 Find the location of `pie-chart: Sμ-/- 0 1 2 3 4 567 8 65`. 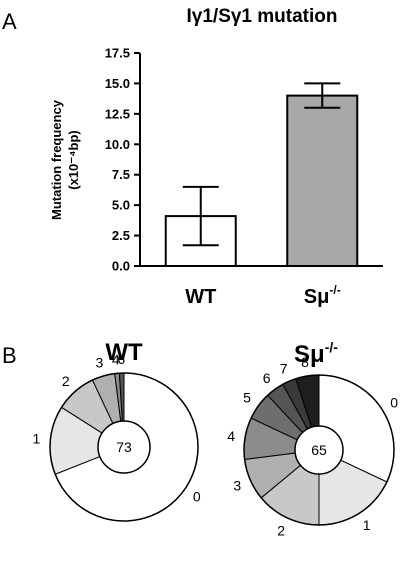

pie-chart: Sμ-/- 0 1 2 3 4 567 8 65 is located at coordinates (312, 439).